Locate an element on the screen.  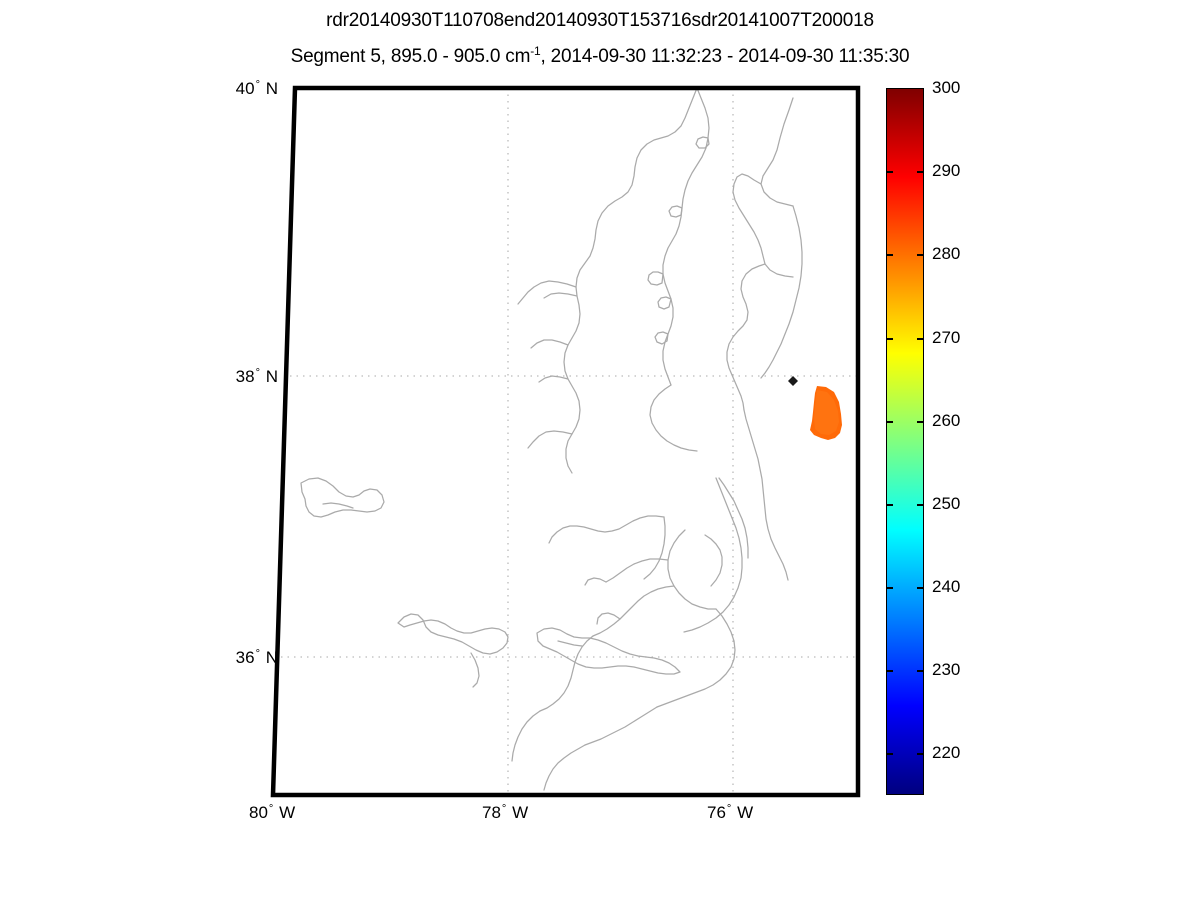
subtitle-prefix: Segment 5, 895.0 - 905.0 cm is located at coordinates (410, 56).